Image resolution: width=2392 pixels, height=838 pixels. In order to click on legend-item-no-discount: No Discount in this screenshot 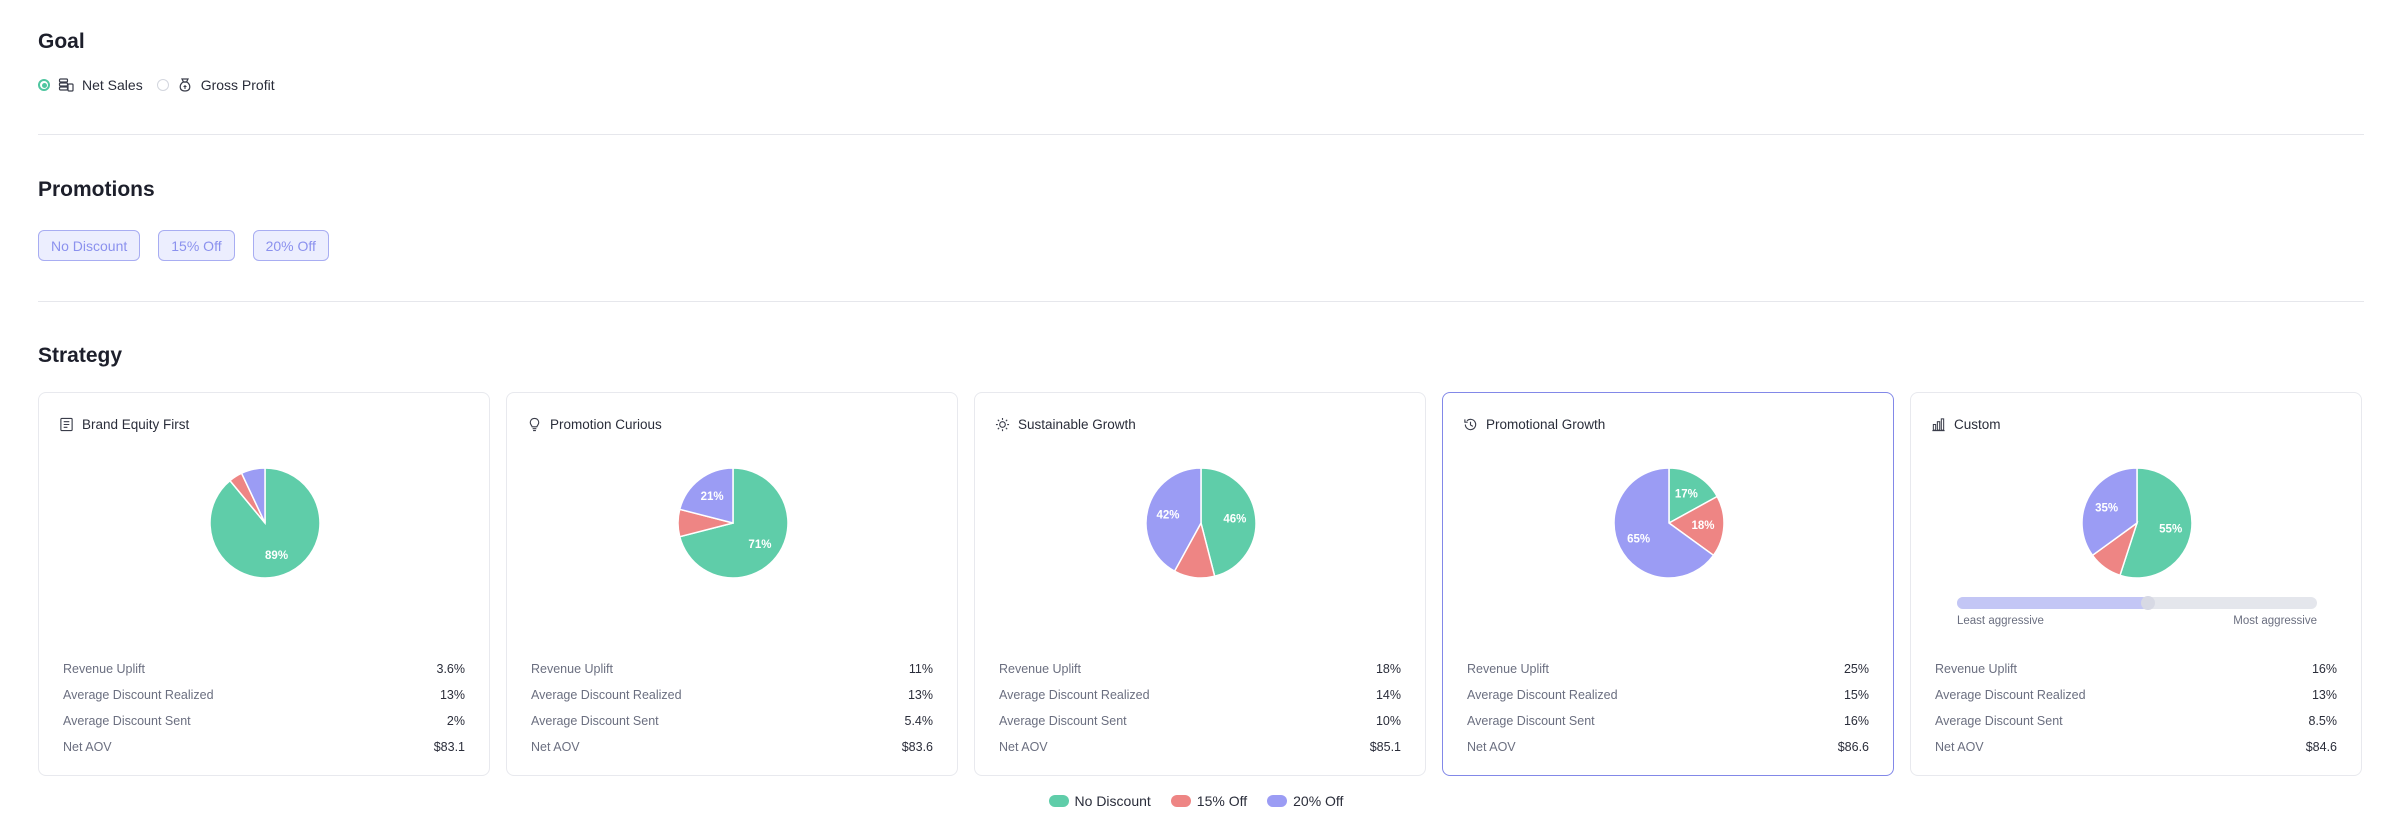, I will do `click(1099, 801)`.